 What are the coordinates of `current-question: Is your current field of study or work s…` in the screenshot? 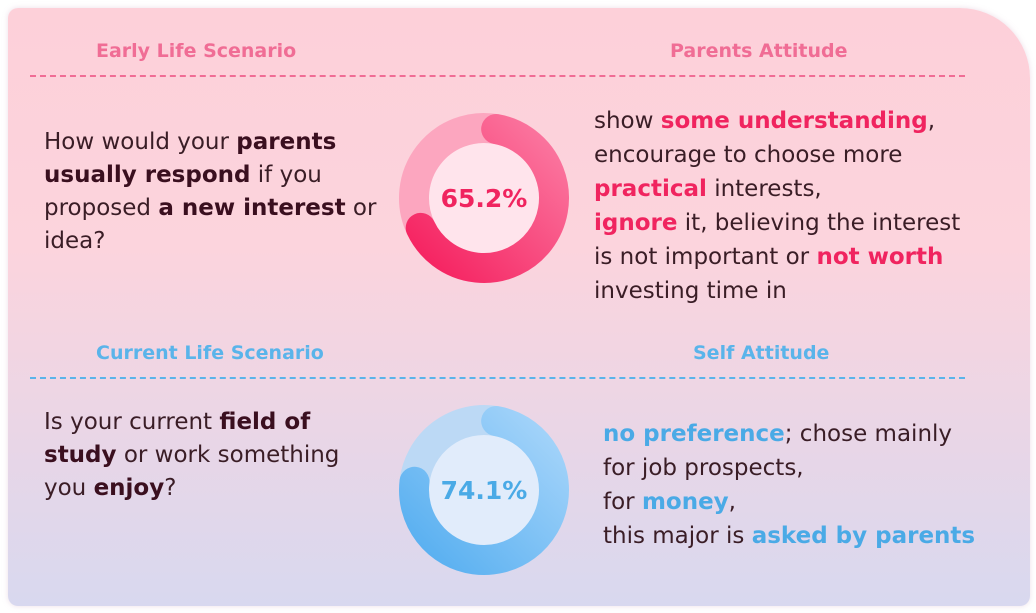 It's located at (192, 455).